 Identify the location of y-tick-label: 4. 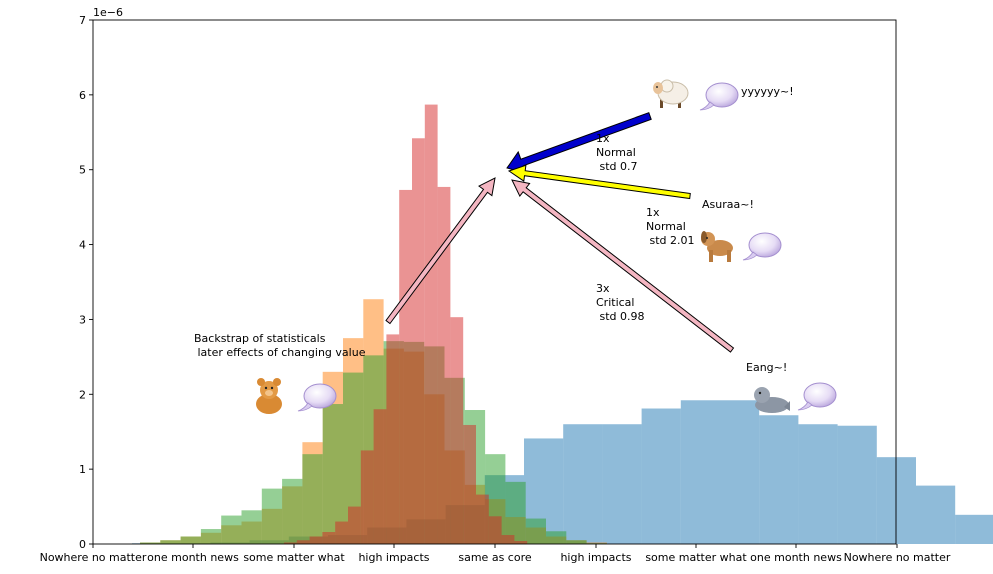
(82, 245).